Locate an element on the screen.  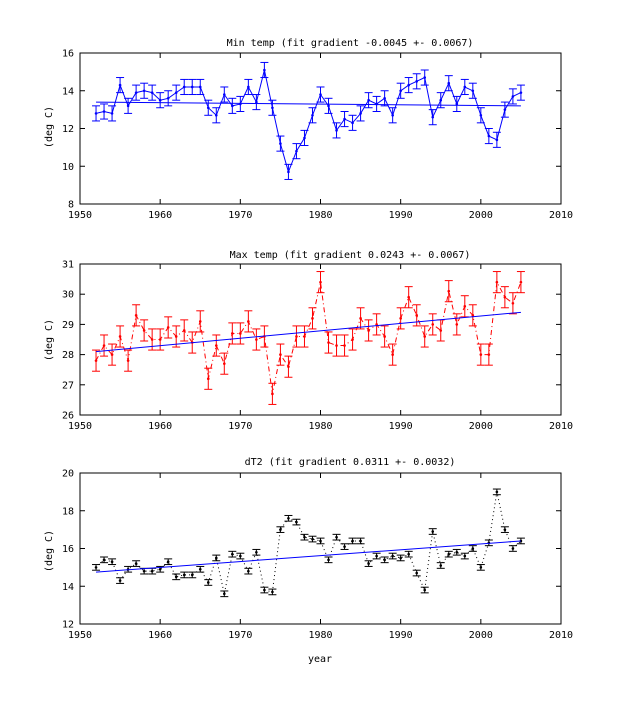
min-temp-ytick-label: 8 is located at coordinates (71, 205).